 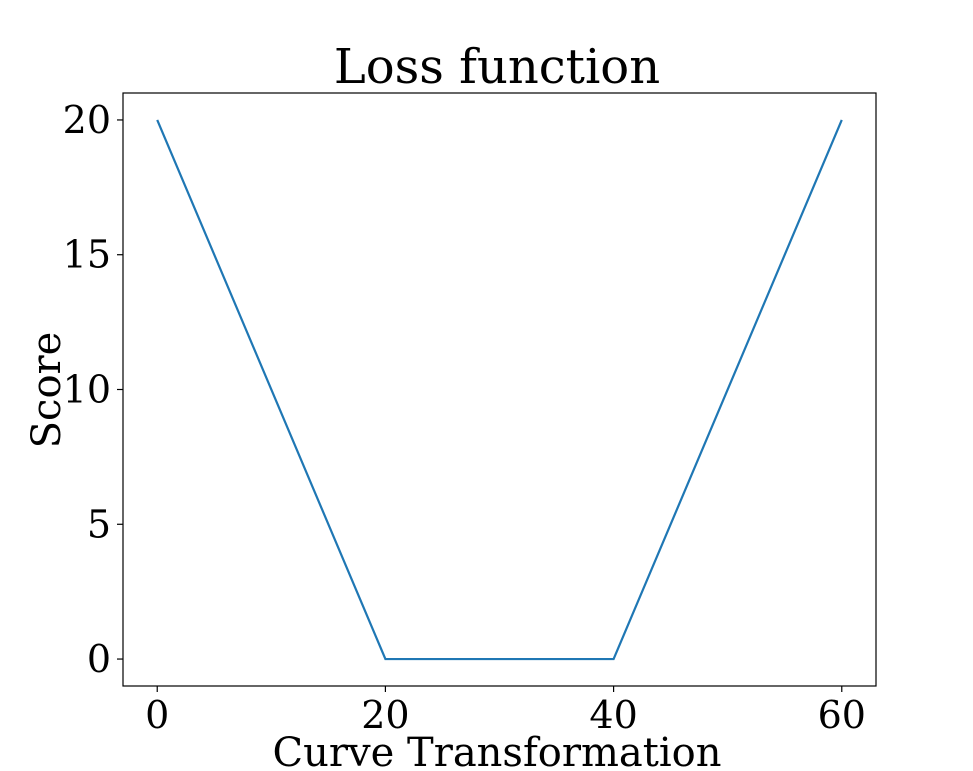 What do you see at coordinates (157, 715) in the screenshot?
I see `x-tick-label: 0` at bounding box center [157, 715].